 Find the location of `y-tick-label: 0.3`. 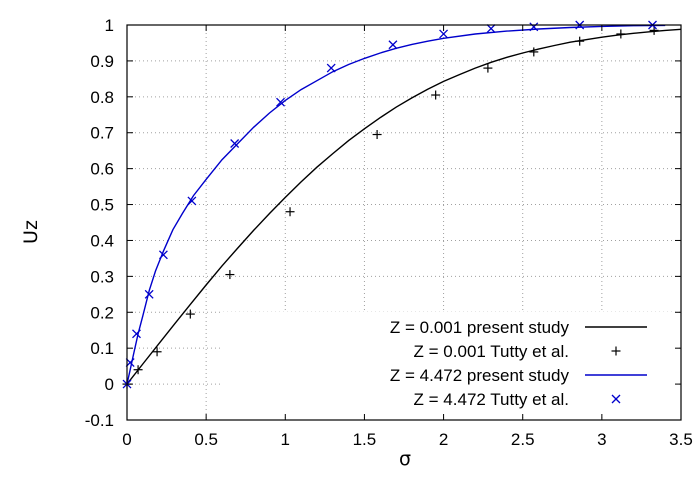

y-tick-label: 0.3 is located at coordinates (102, 276).